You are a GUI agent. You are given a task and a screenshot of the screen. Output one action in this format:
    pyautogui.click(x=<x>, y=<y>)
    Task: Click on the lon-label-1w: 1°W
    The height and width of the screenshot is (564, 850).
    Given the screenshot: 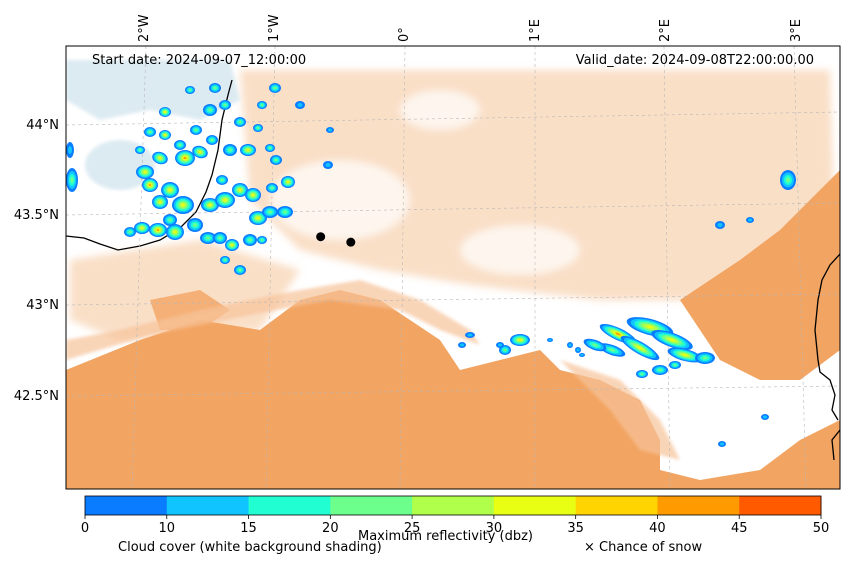 What is the action you would take?
    pyautogui.click(x=274, y=28)
    